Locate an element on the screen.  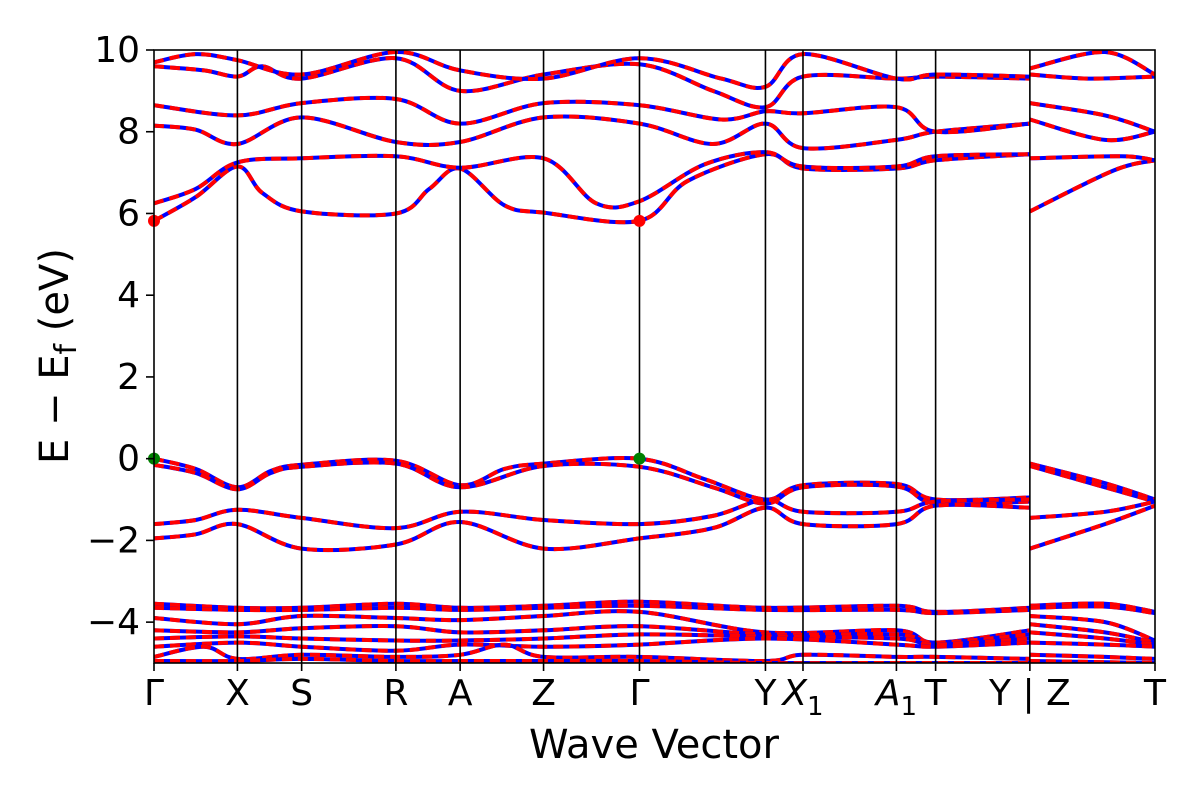
band-c1-seg1-red is located at coordinates (592, 188).